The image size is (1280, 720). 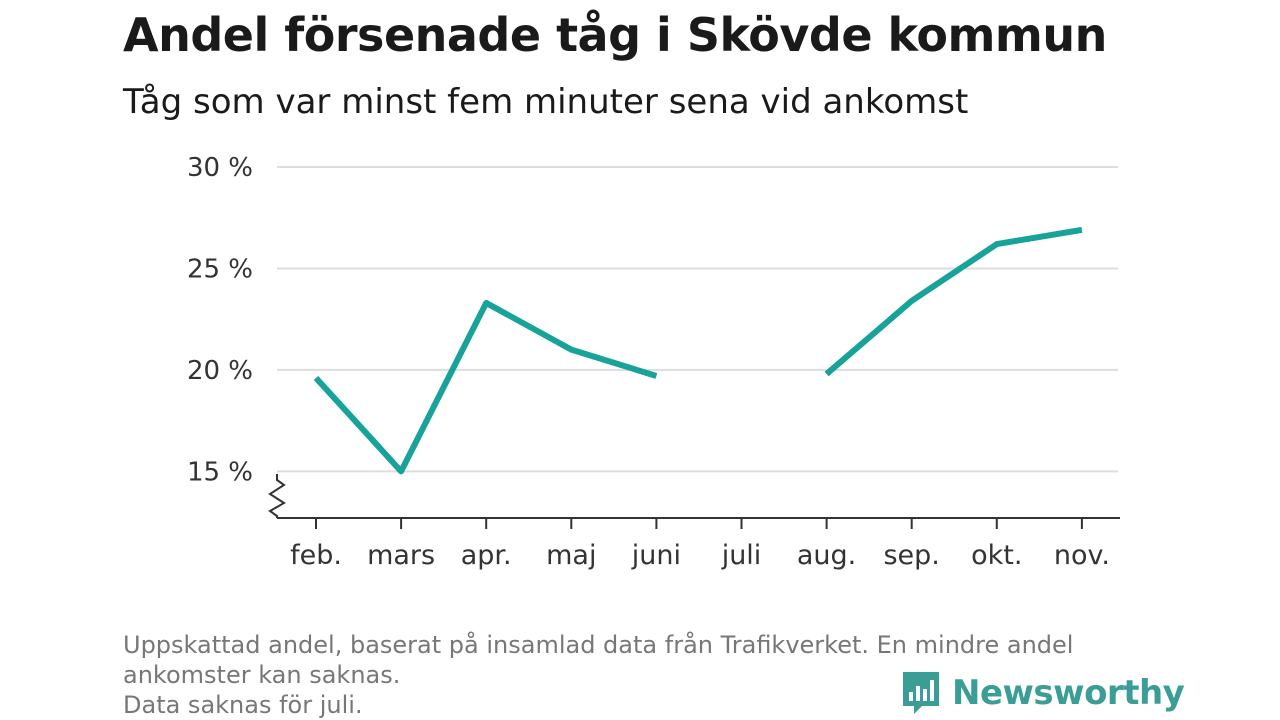 What do you see at coordinates (571, 555) in the screenshot?
I see `x-tick-label: maj` at bounding box center [571, 555].